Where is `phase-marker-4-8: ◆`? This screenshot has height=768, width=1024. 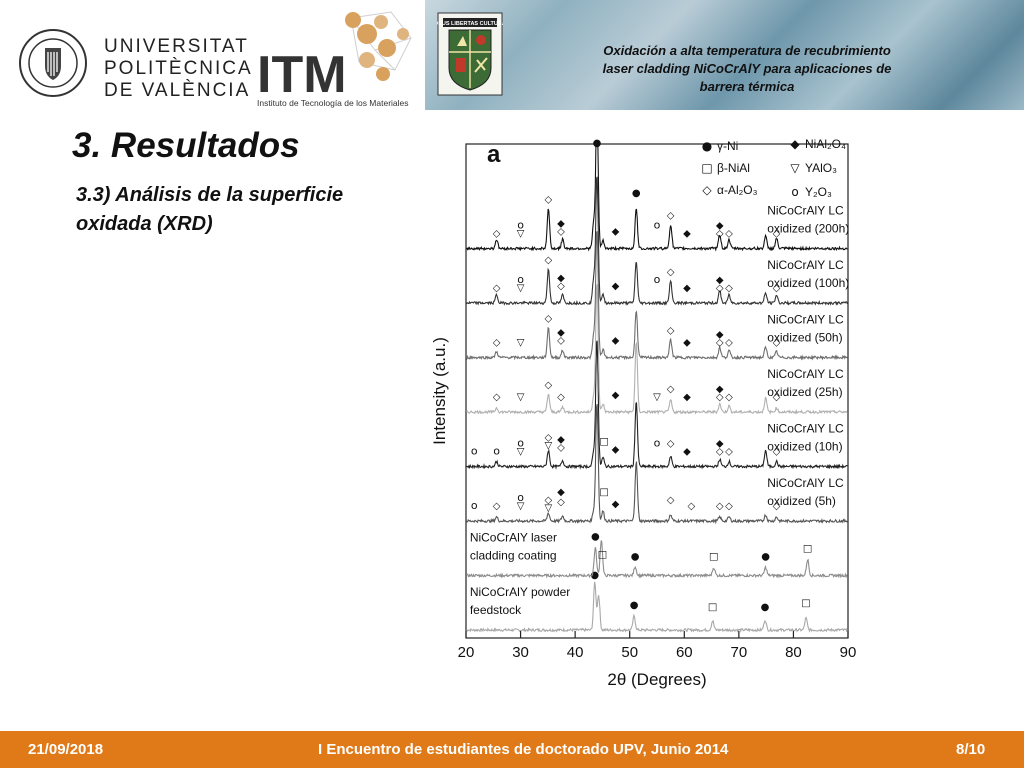
phase-marker-4-8: ◆ is located at coordinates (720, 389).